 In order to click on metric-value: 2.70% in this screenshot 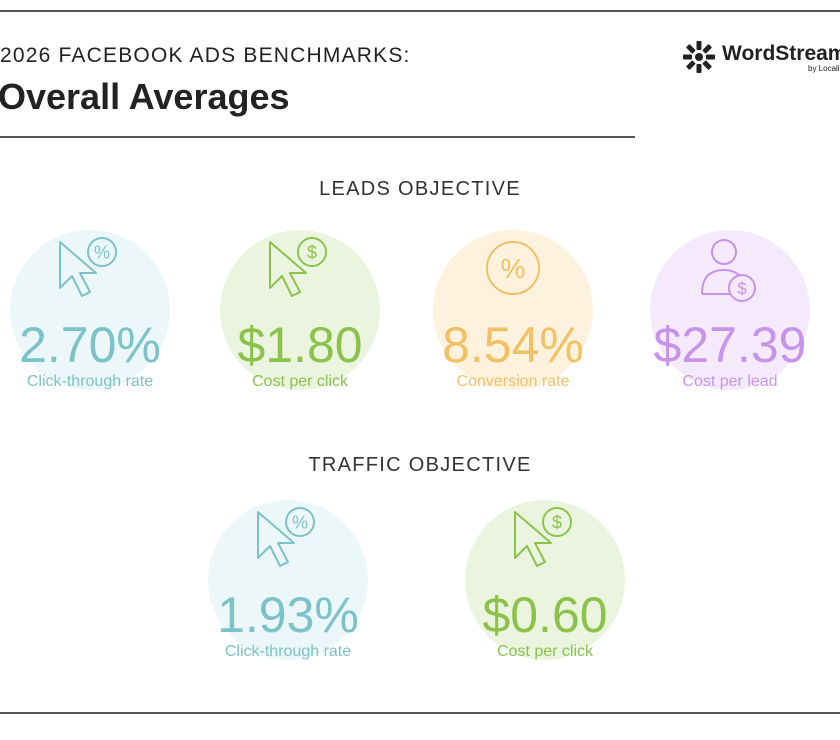, I will do `click(90, 345)`.